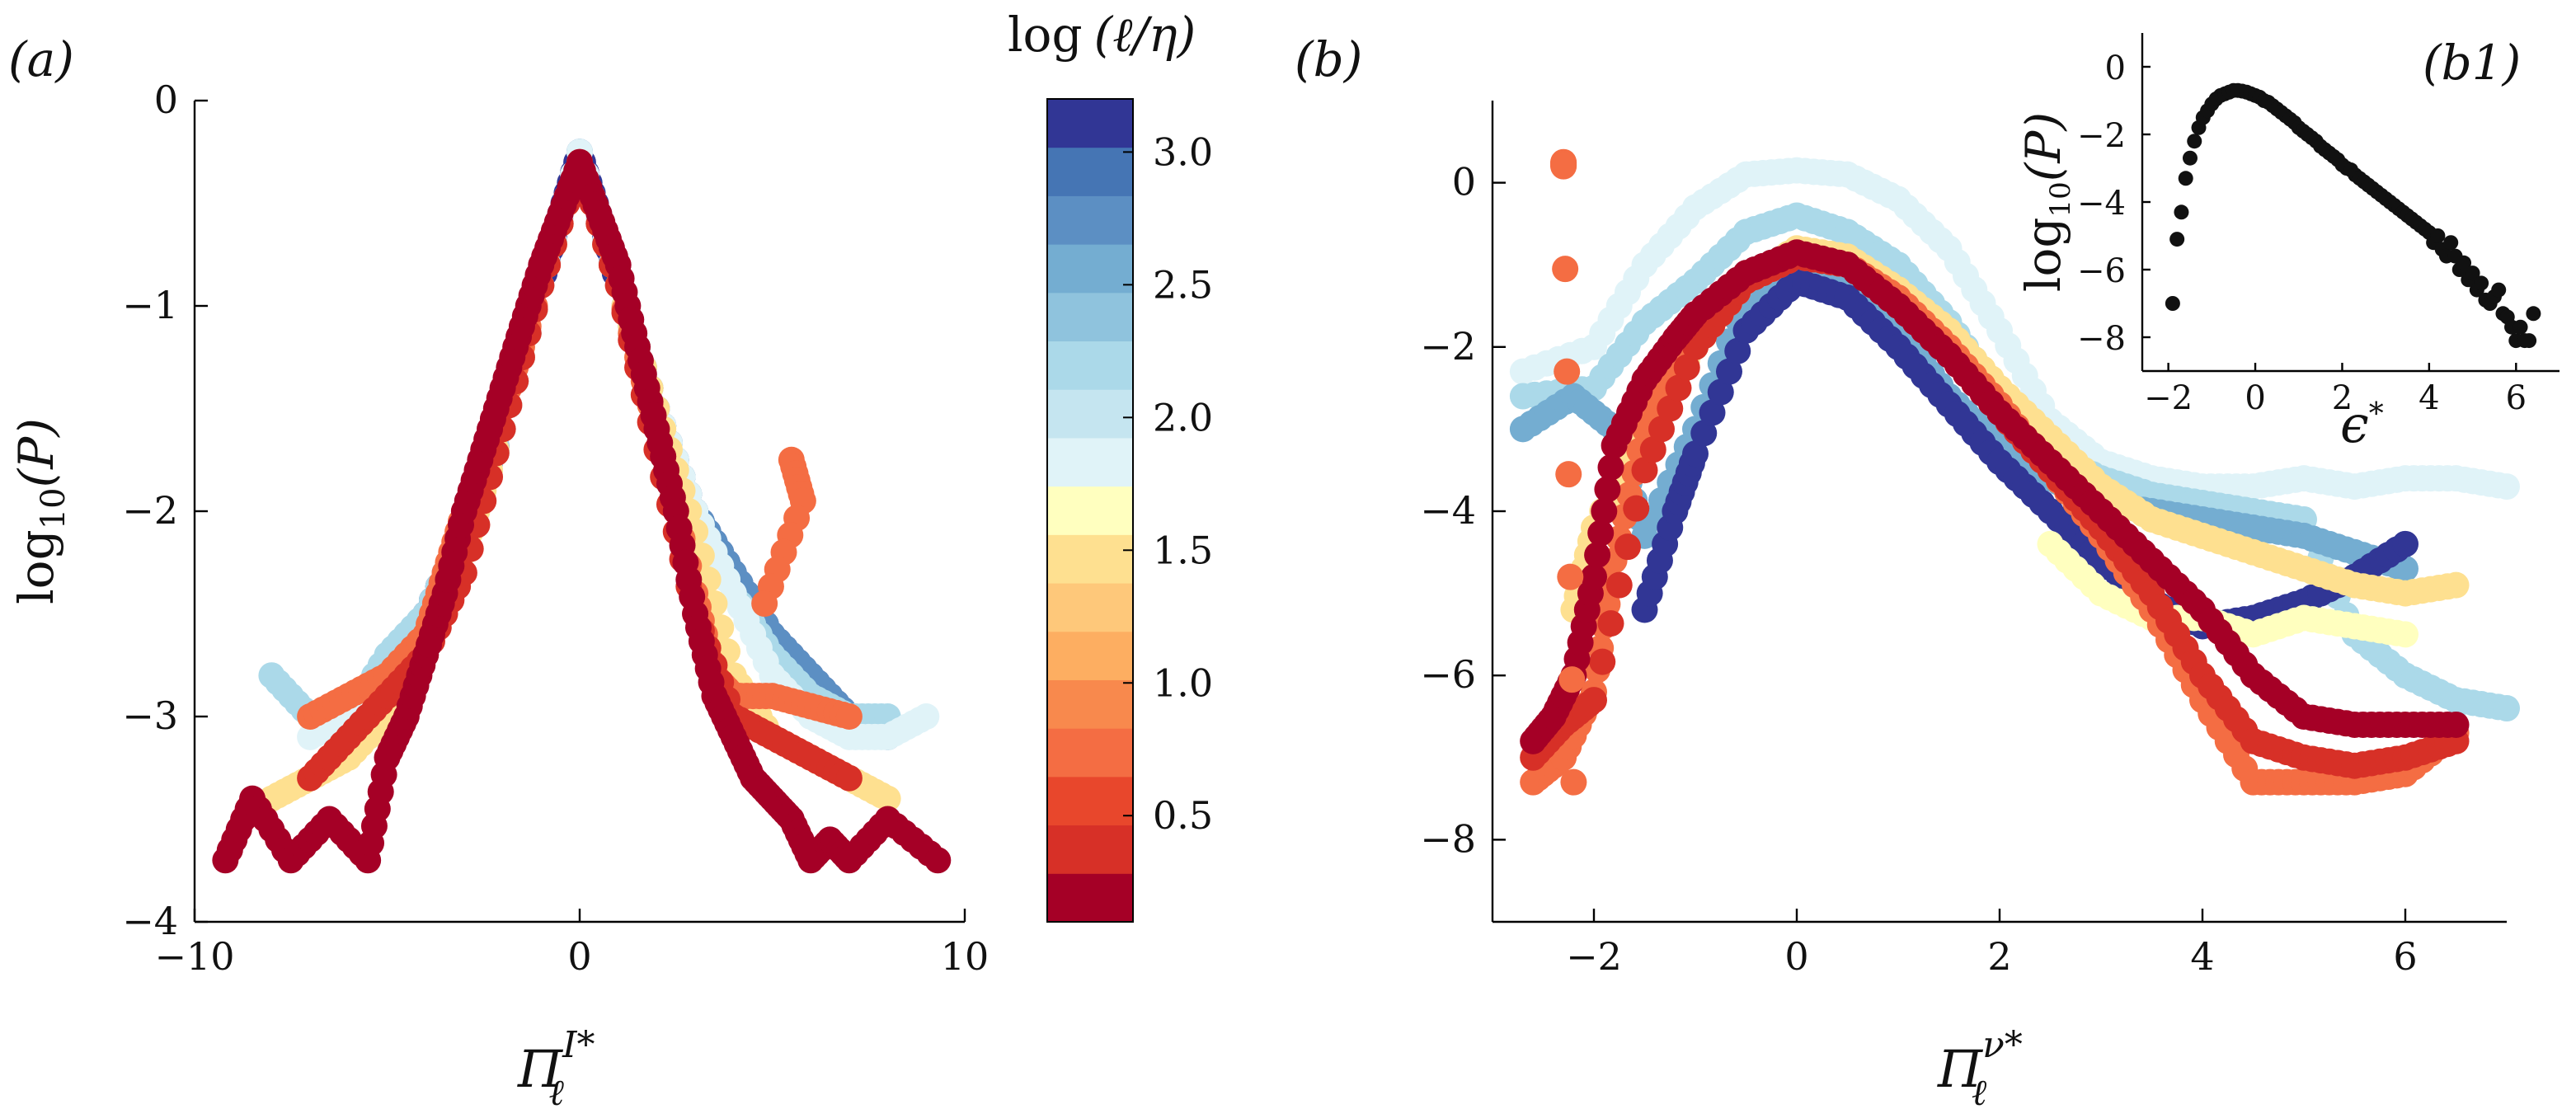  Describe the element at coordinates (1463, 510) in the screenshot. I see `panel-b-yticks: 0 −2 −4 −6 −8` at that location.